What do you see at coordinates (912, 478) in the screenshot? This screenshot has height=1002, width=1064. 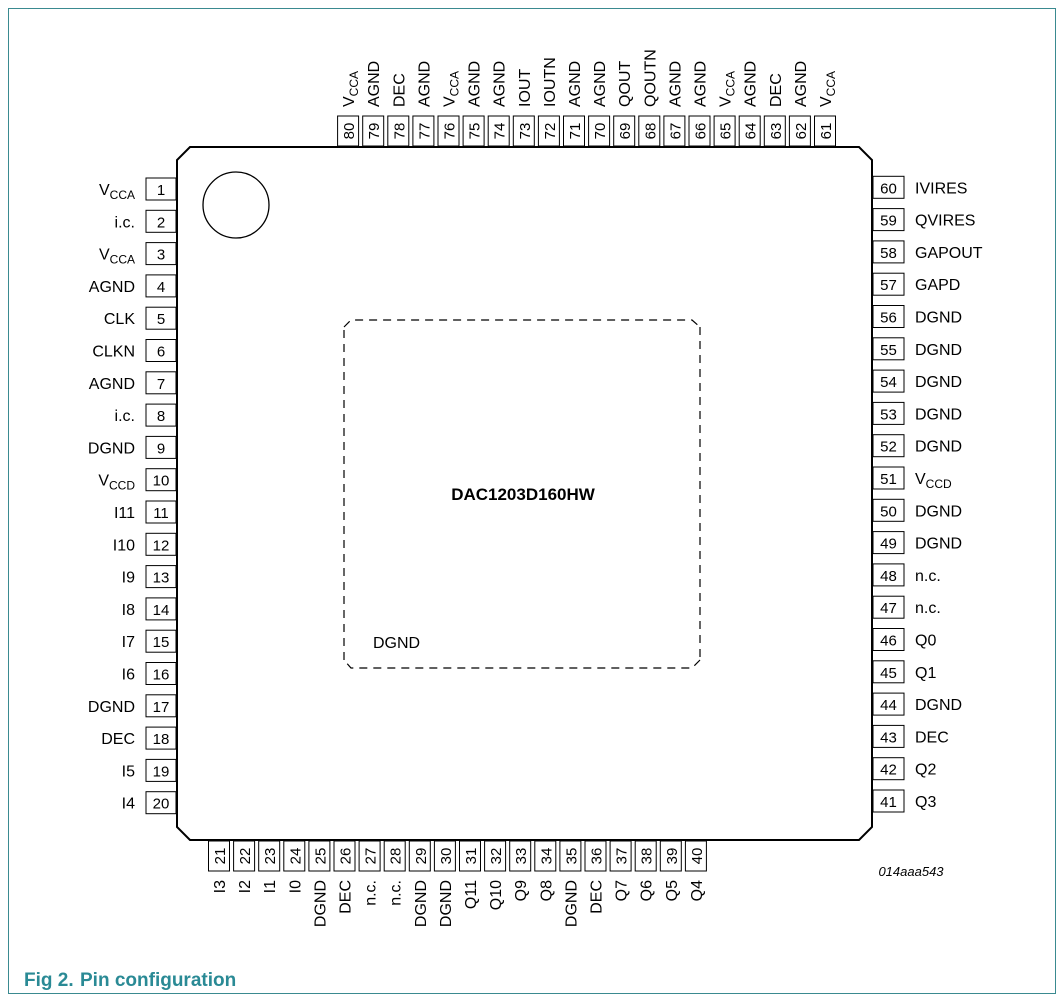 I see `pin-51: 51 VCCD` at bounding box center [912, 478].